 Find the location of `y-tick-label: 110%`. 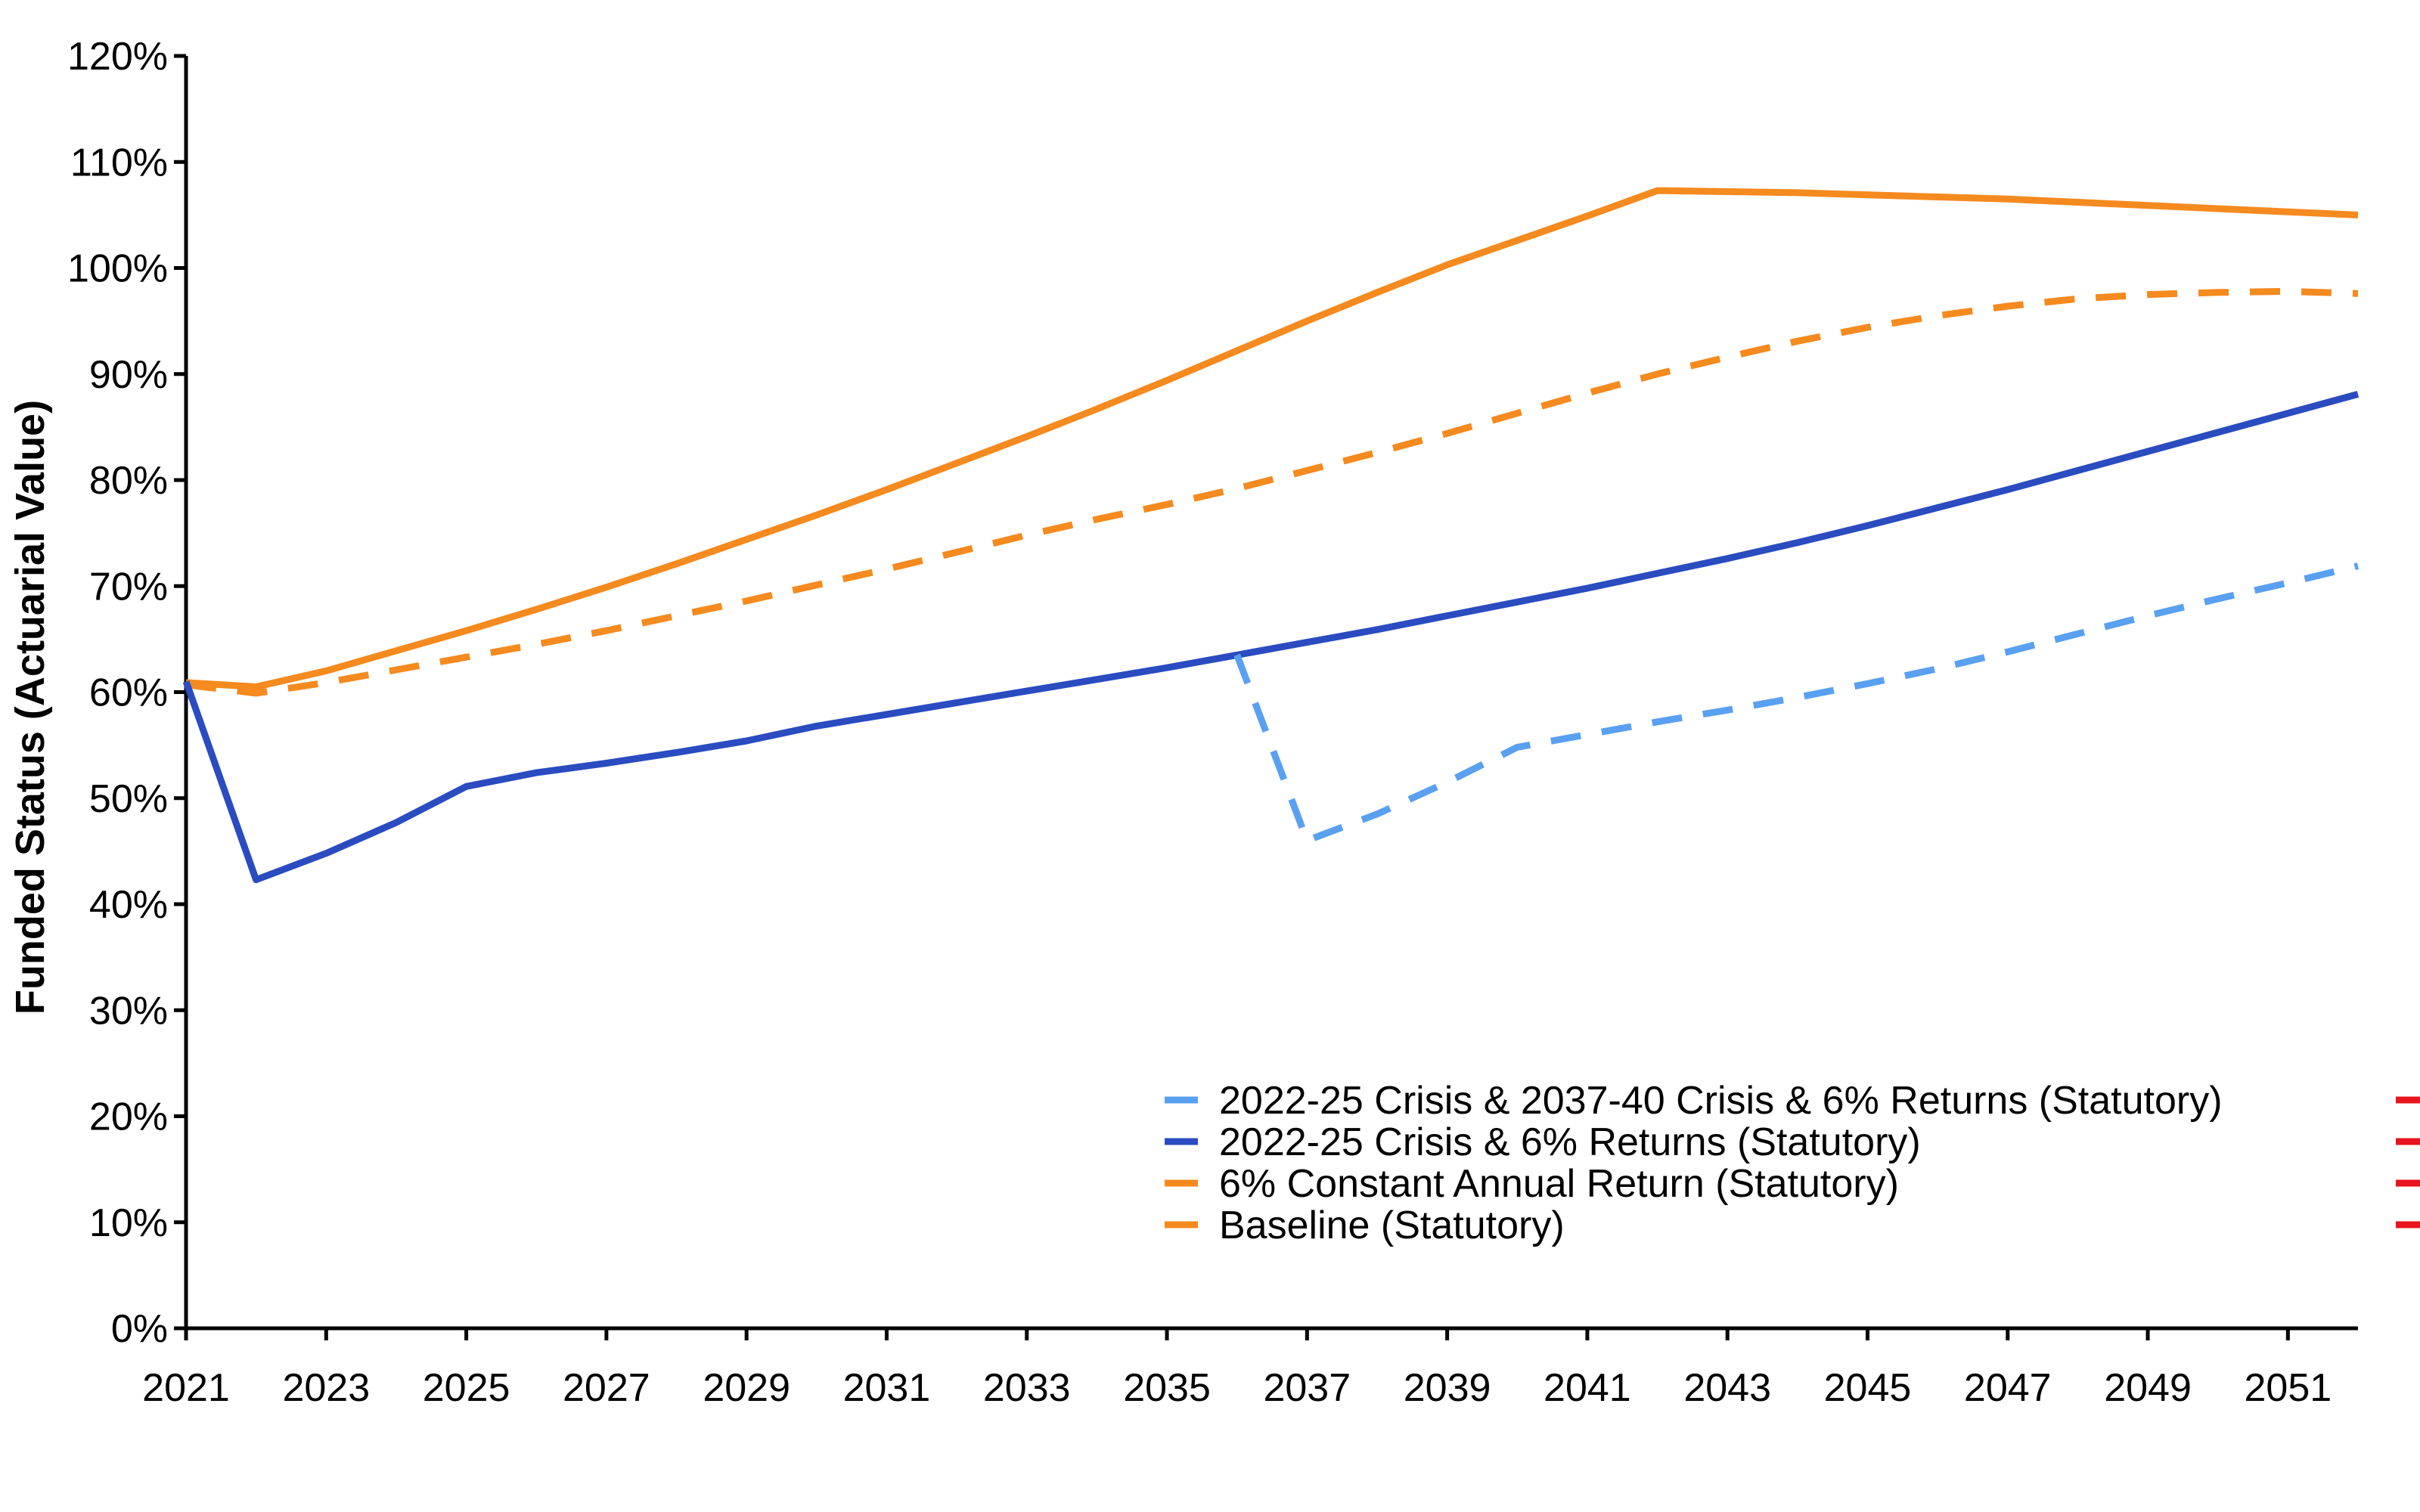

y-tick-label: 110% is located at coordinates (119, 162).